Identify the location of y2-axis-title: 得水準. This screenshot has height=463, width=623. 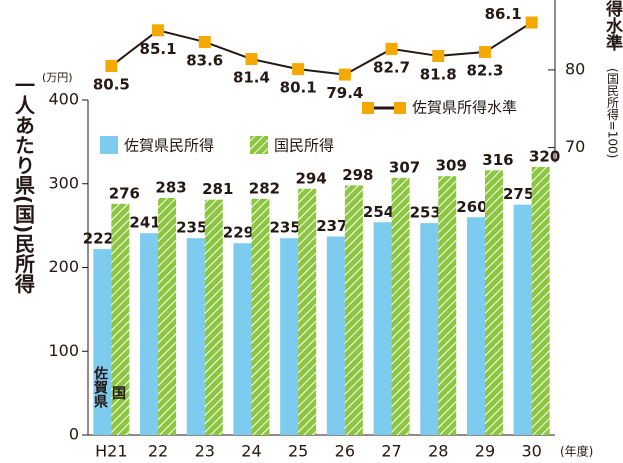
(612, 26).